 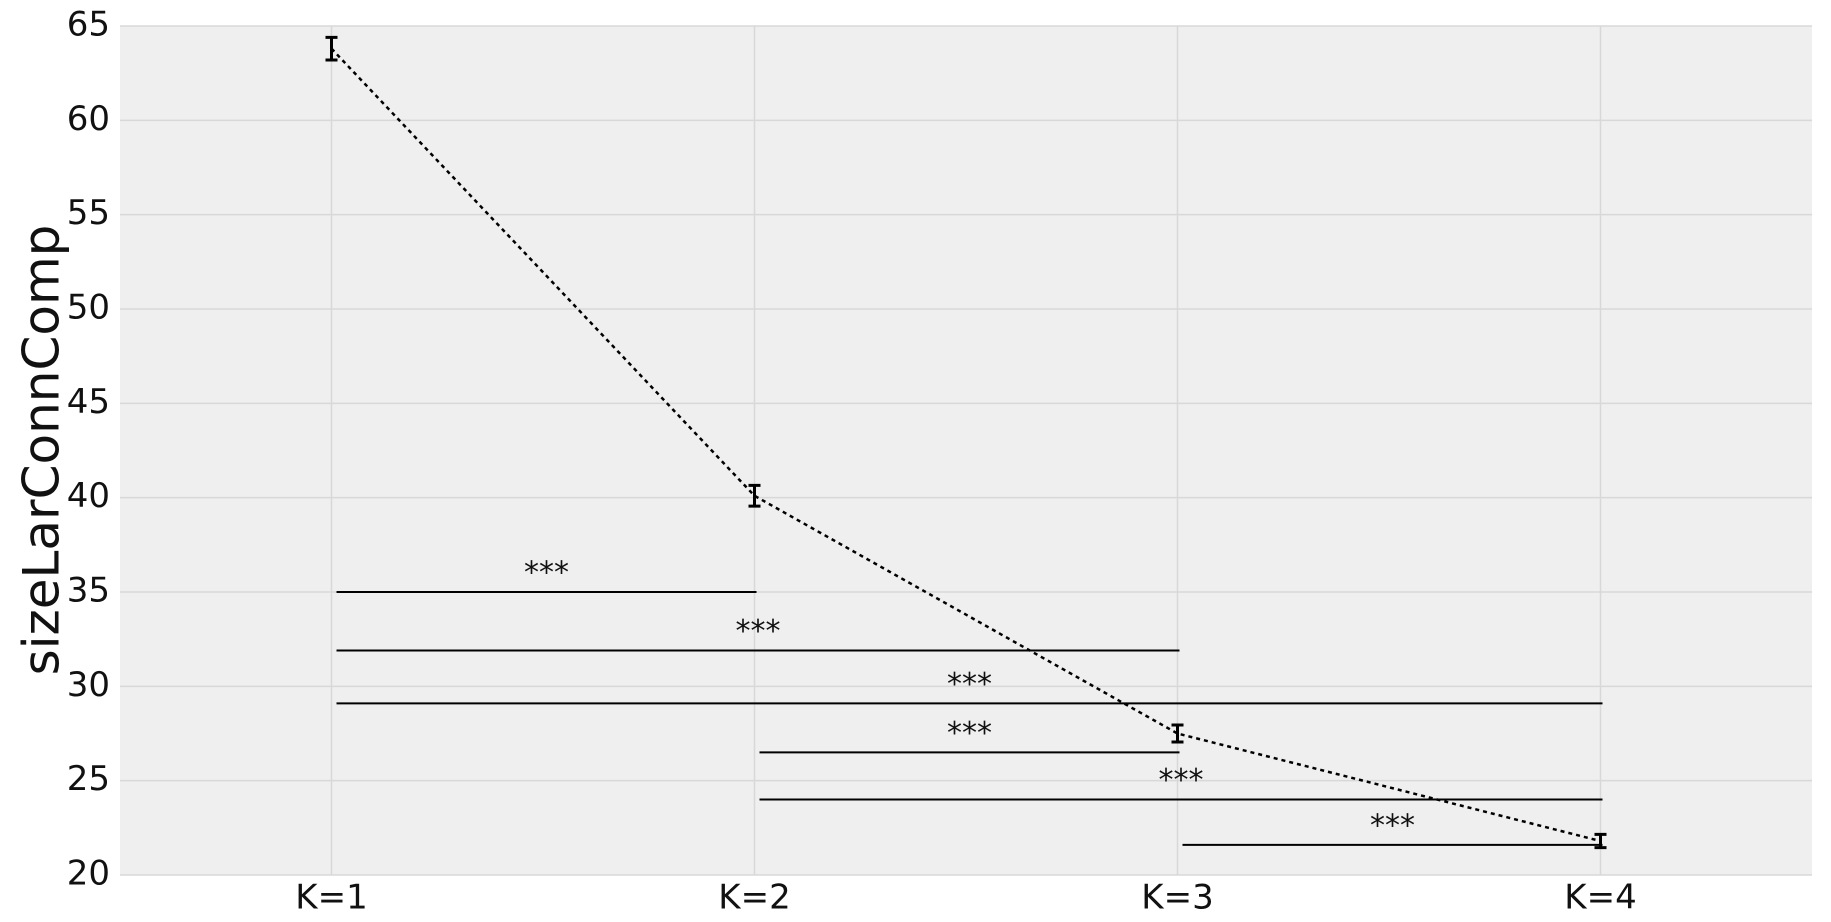 What do you see at coordinates (1177, 898) in the screenshot?
I see `x-tick-label: K=3` at bounding box center [1177, 898].